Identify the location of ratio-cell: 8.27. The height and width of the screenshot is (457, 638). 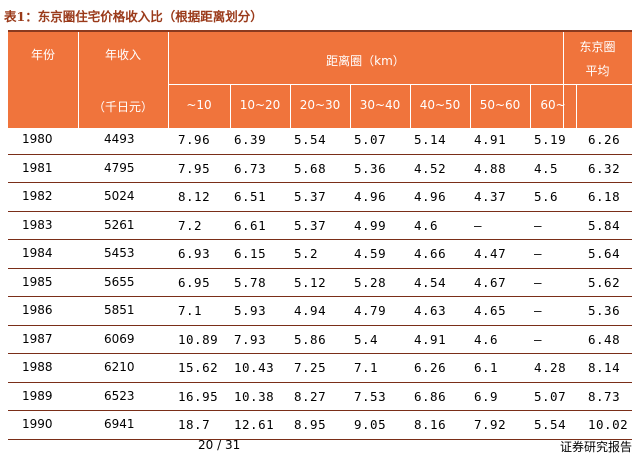
(310, 396).